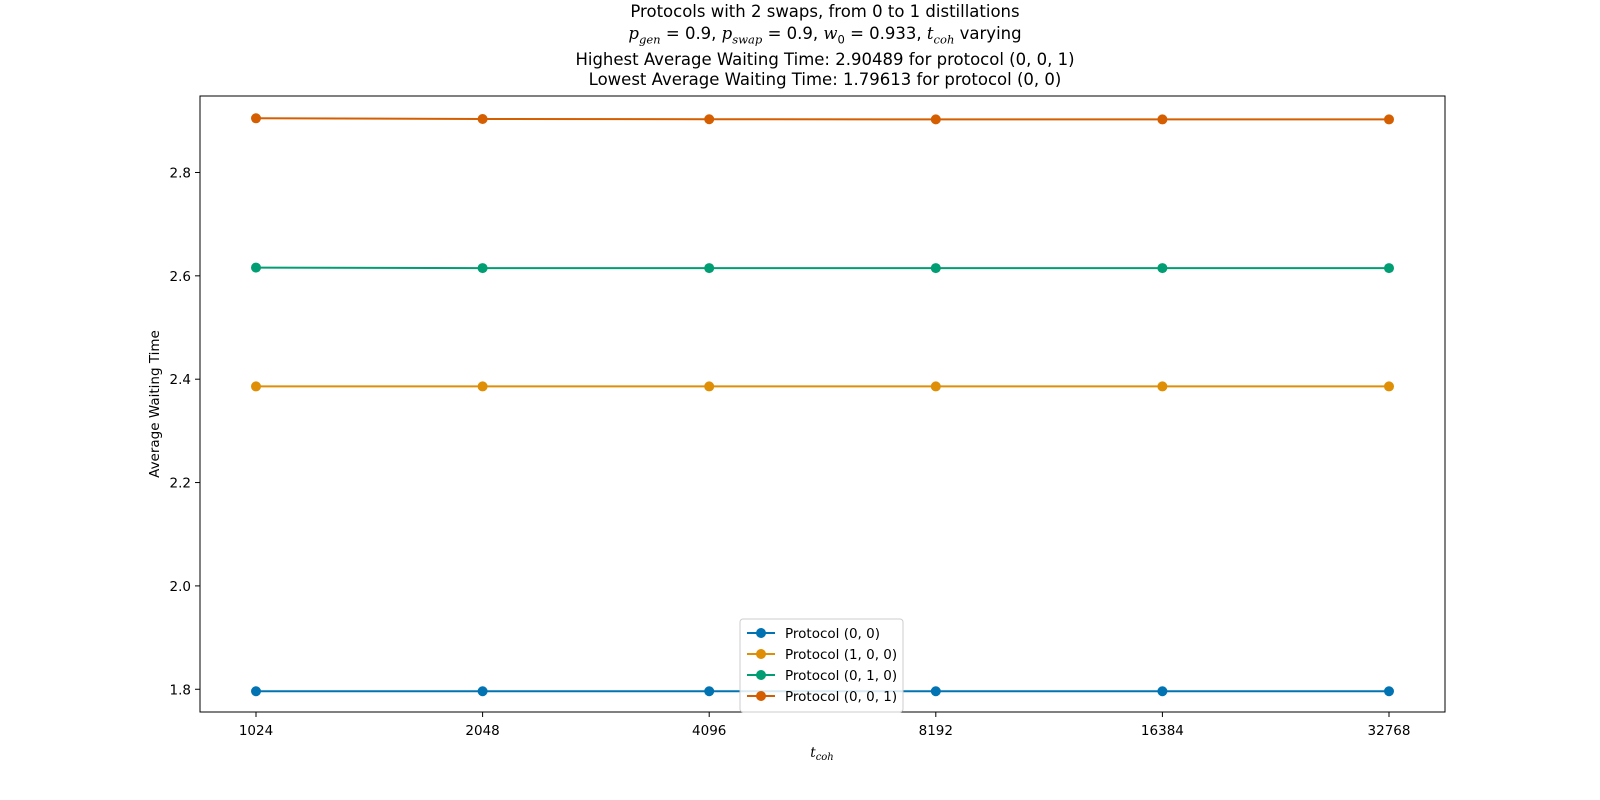 Image resolution: width=1600 pixels, height=800 pixels. Describe the element at coordinates (936, 731) in the screenshot. I see `x-tick-label: 8192` at that location.